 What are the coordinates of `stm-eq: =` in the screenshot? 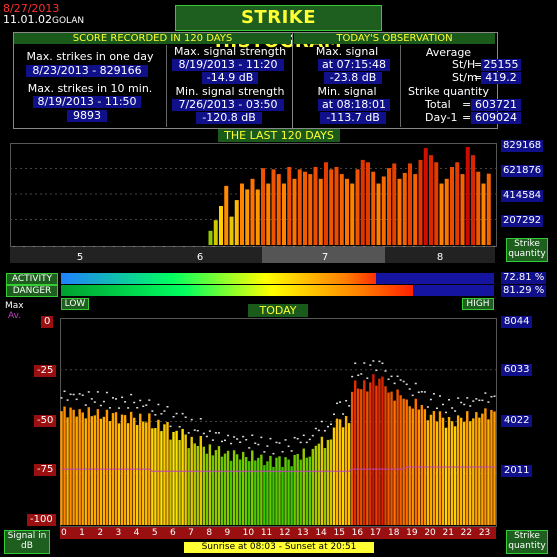 It's located at (479, 77).